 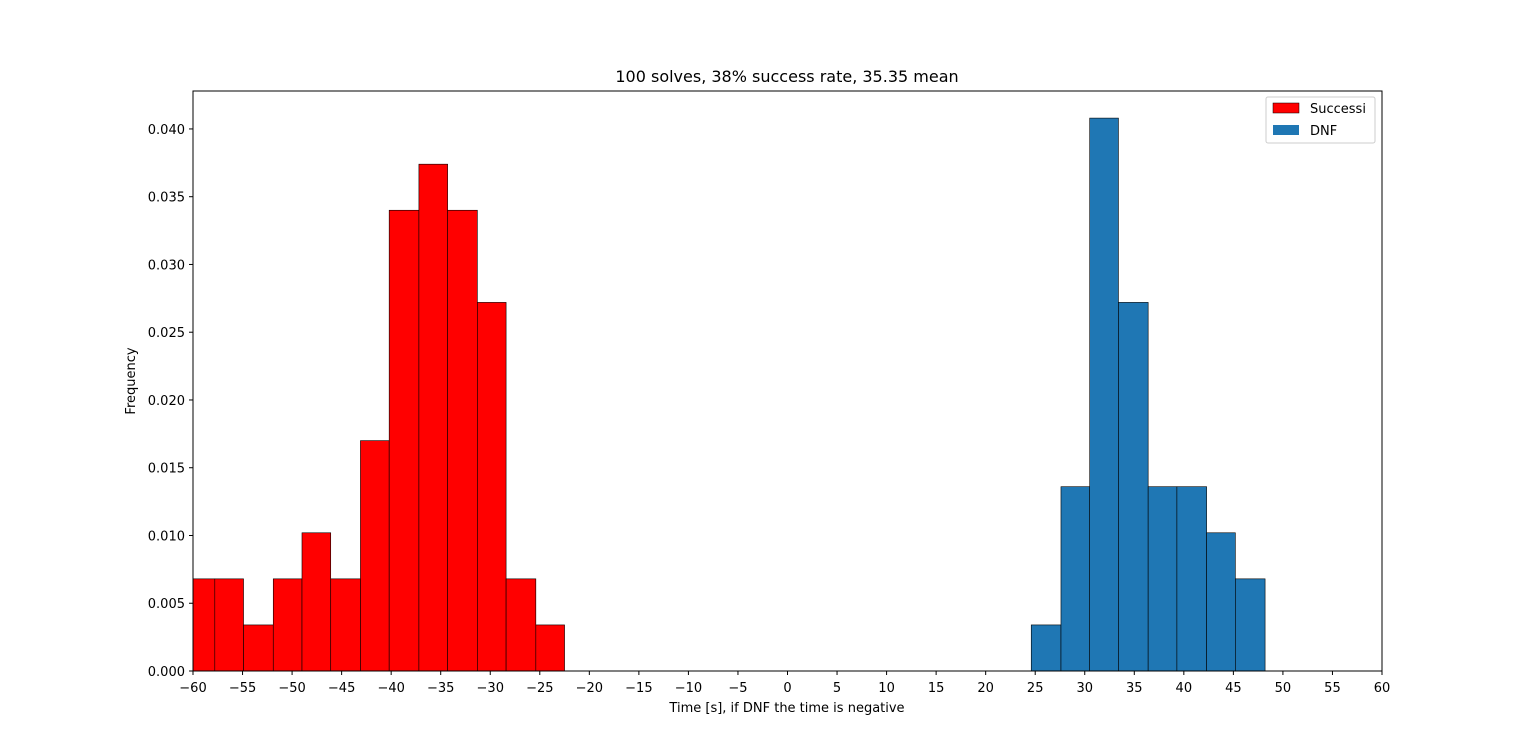 I want to click on legend-label-dnf: DNF, so click(x=1323, y=131).